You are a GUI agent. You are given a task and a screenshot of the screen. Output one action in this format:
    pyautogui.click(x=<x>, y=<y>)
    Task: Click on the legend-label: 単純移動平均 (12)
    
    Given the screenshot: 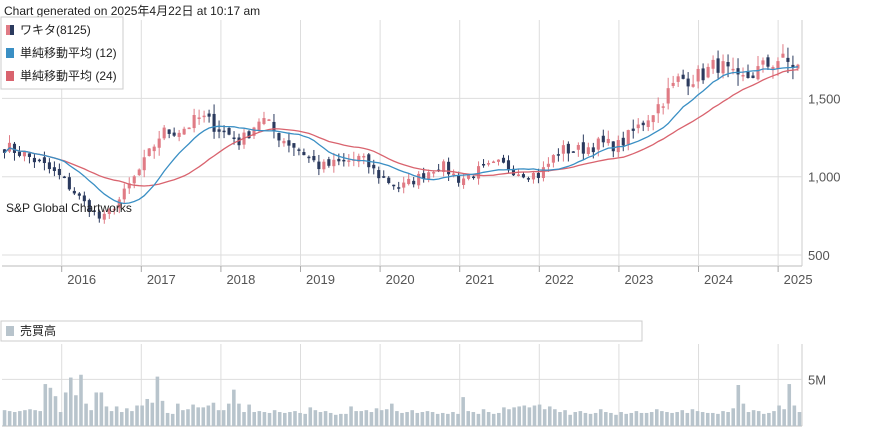 What is the action you would take?
    pyautogui.click(x=68, y=53)
    